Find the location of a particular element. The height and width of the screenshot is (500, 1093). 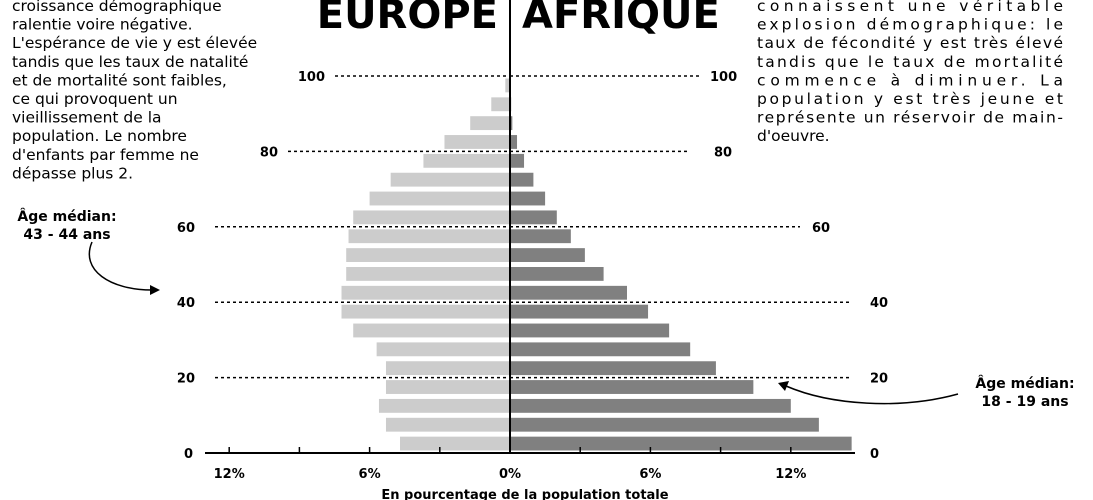

paragraph-line: population y est très jeune et is located at coordinates (910, 99).